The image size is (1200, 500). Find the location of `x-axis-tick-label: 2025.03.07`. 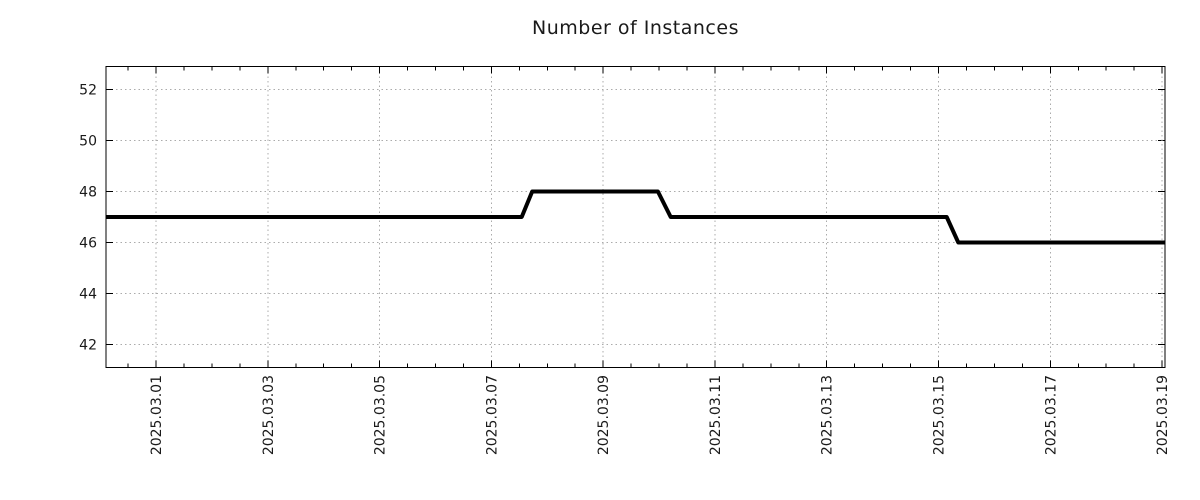

x-axis-tick-label: 2025.03.07 is located at coordinates (492, 415).